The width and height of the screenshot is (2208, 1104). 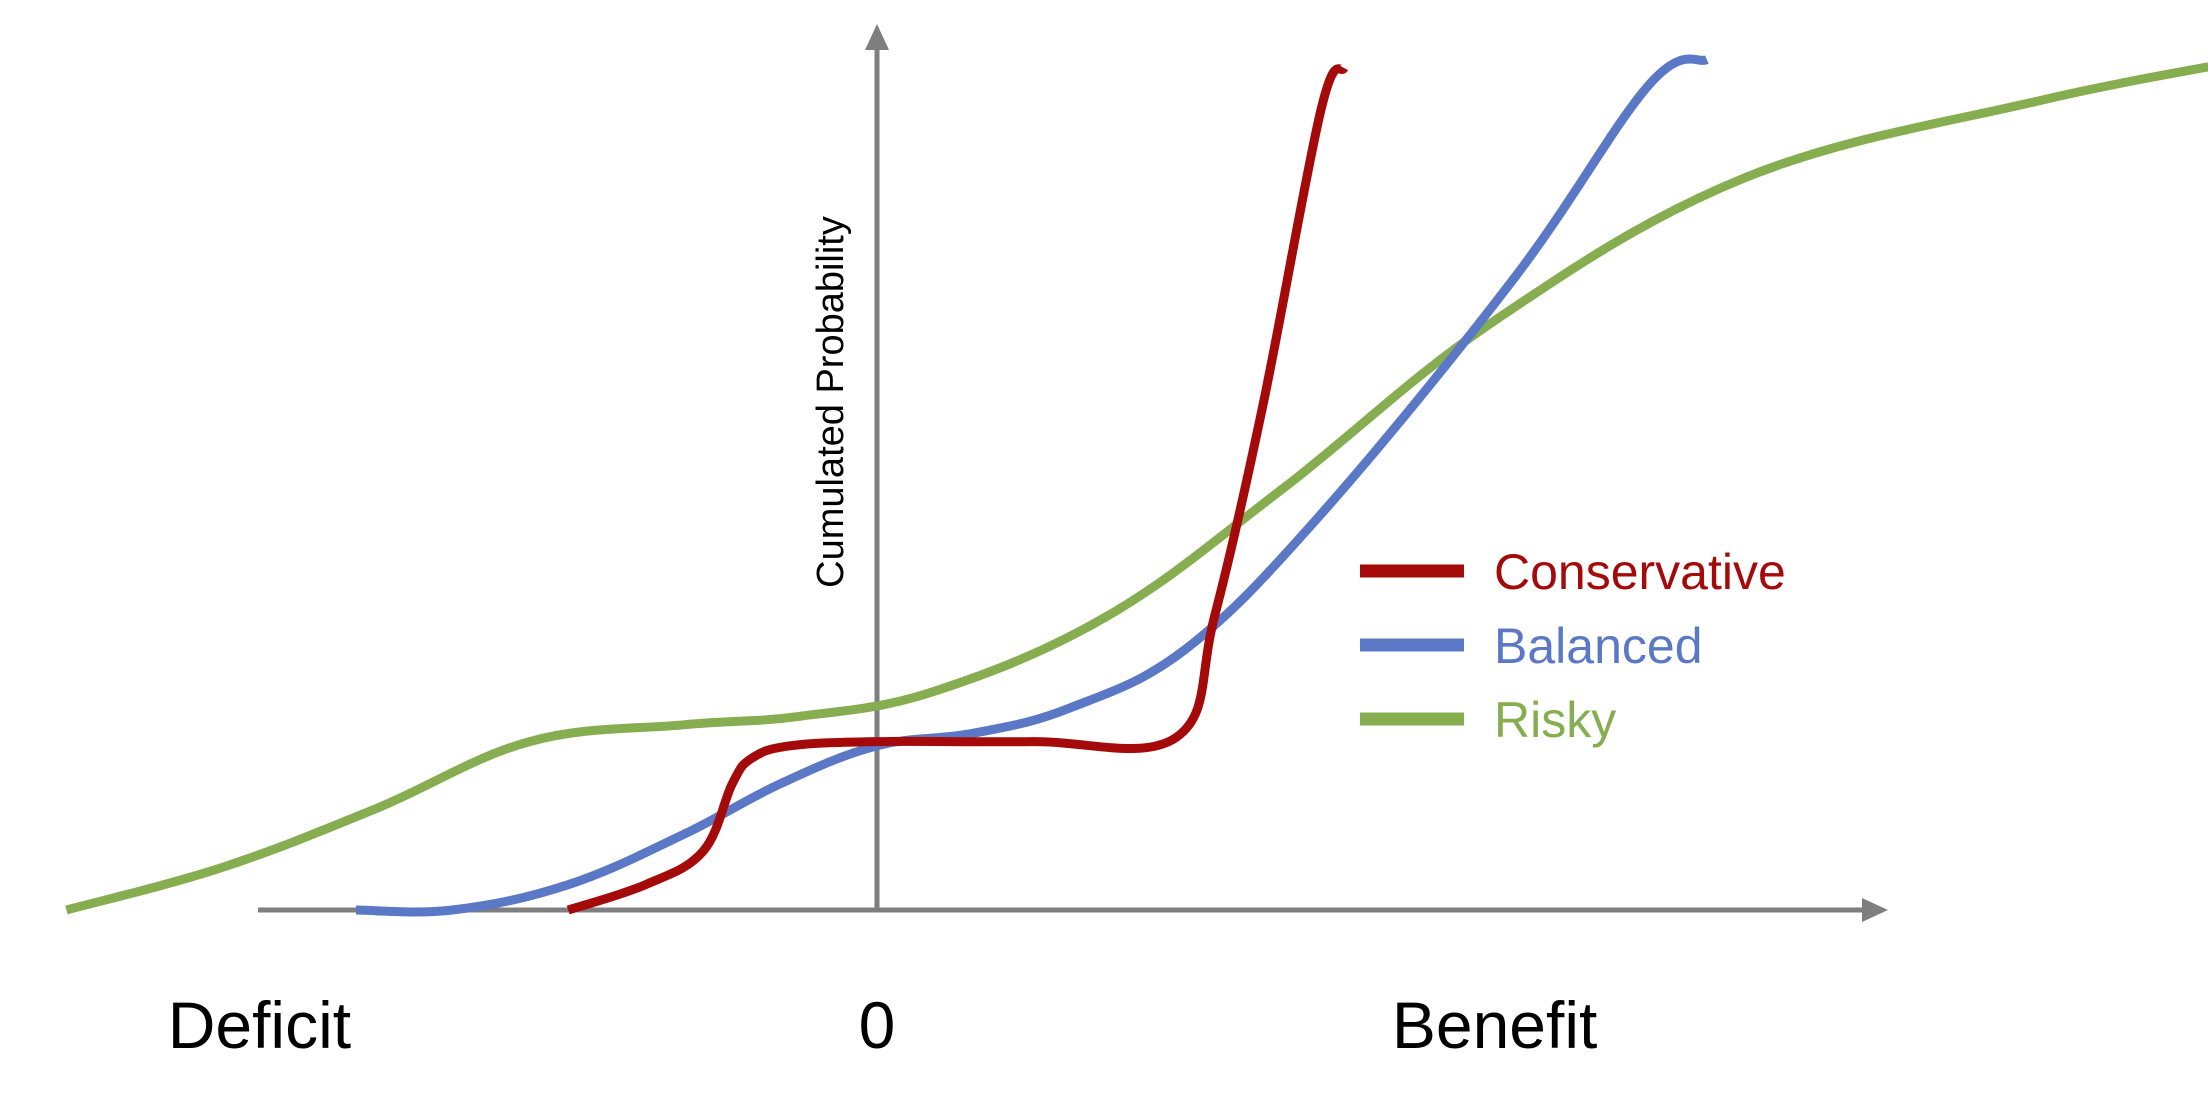 I want to click on y-axis-label: Cumulated Probability, so click(x=831, y=402).